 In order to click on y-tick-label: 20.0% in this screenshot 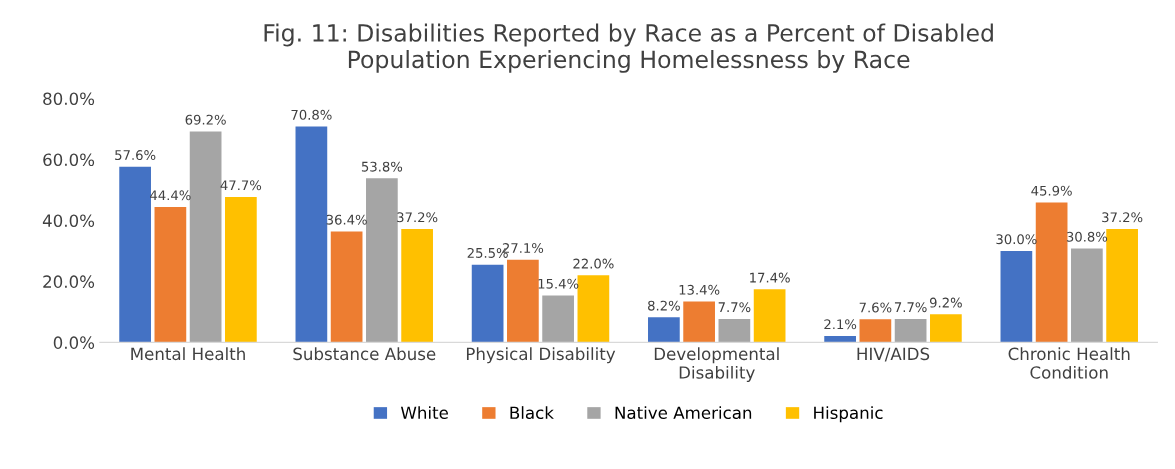, I will do `click(69, 281)`.